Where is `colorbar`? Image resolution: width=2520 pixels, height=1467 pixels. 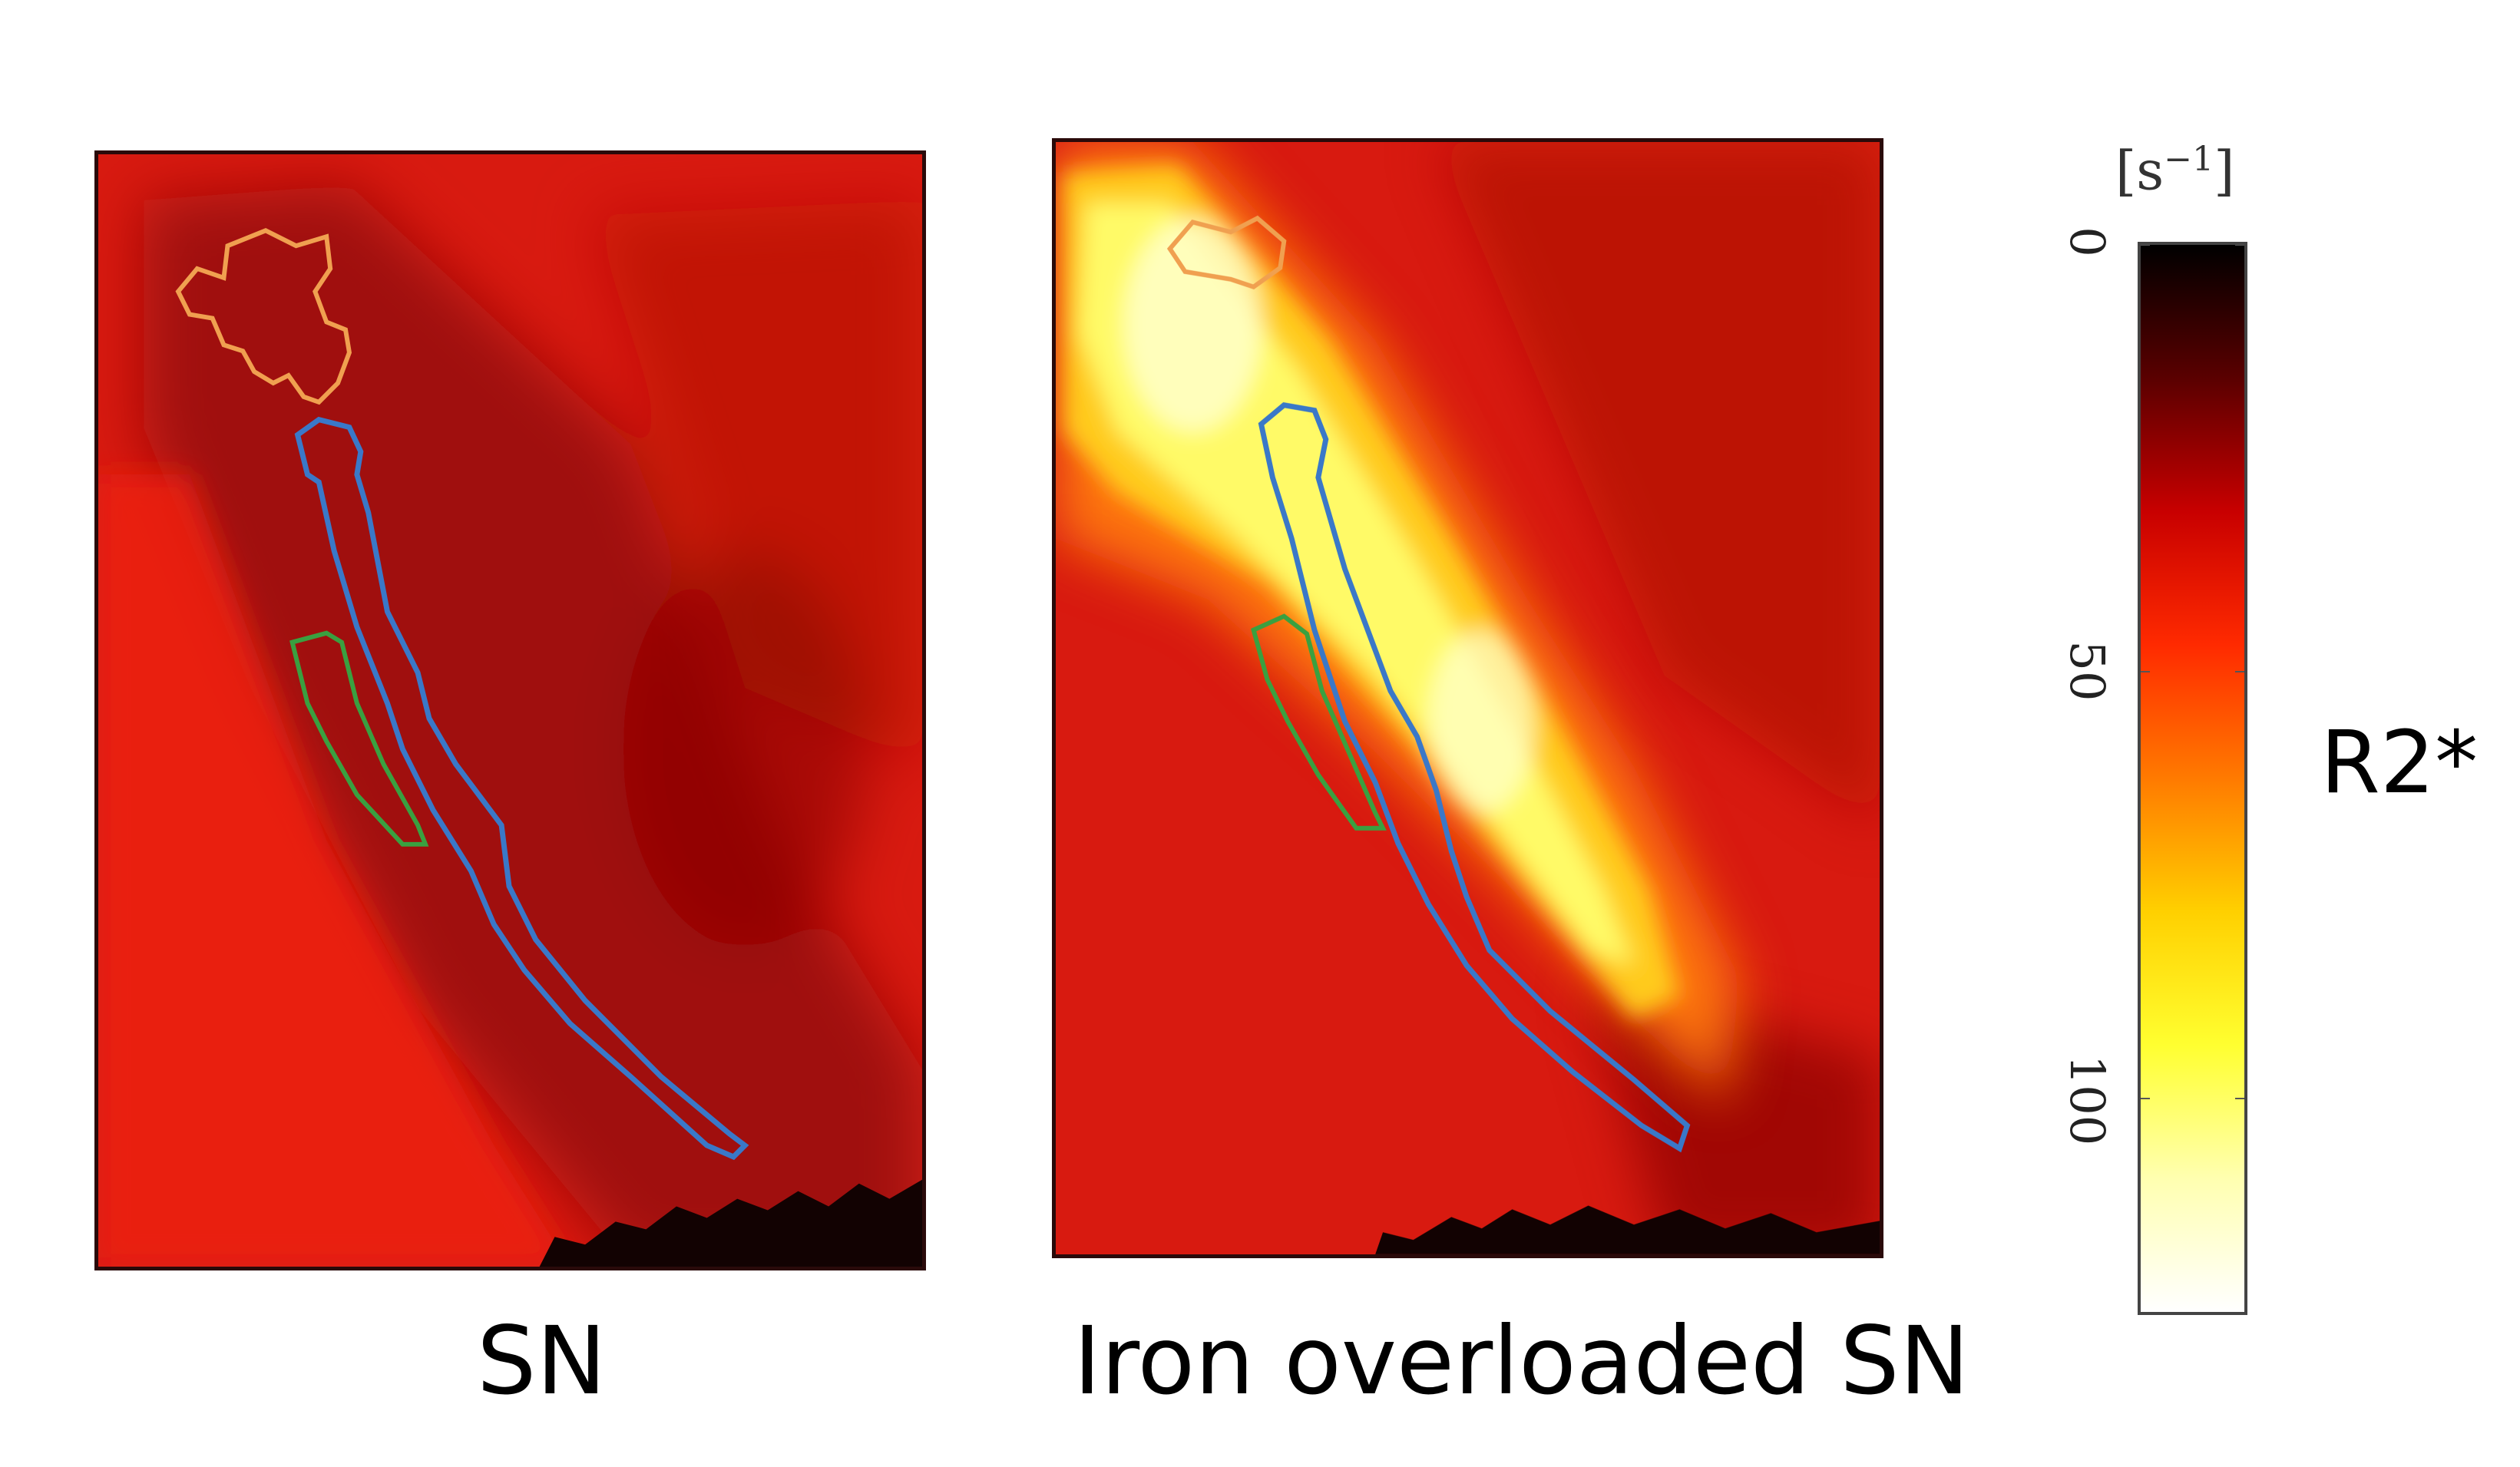
colorbar is located at coordinates (2192, 779).